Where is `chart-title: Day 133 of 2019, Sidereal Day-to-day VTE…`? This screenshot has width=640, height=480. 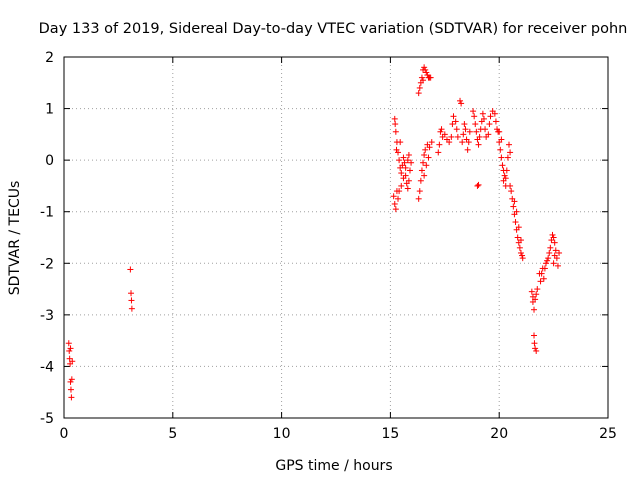 chart-title: Day 133 of 2019, Sidereal Day-to-day VTE… is located at coordinates (333, 29).